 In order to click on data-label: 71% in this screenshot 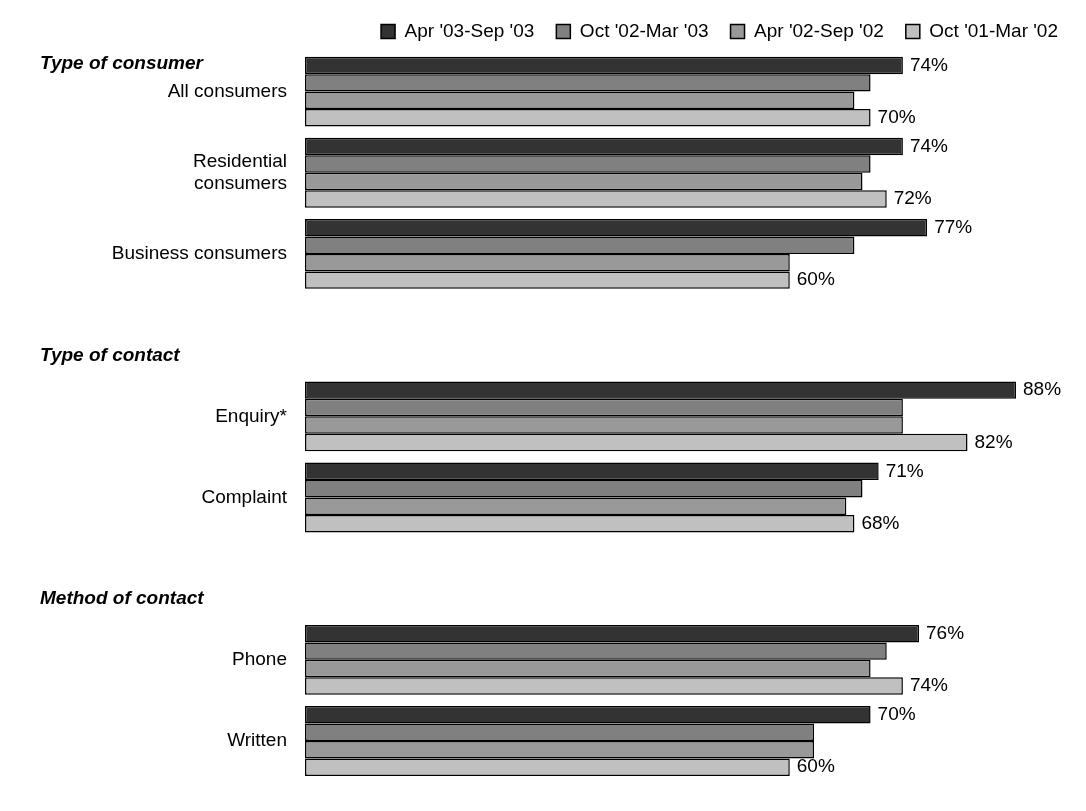, I will do `click(904, 470)`.